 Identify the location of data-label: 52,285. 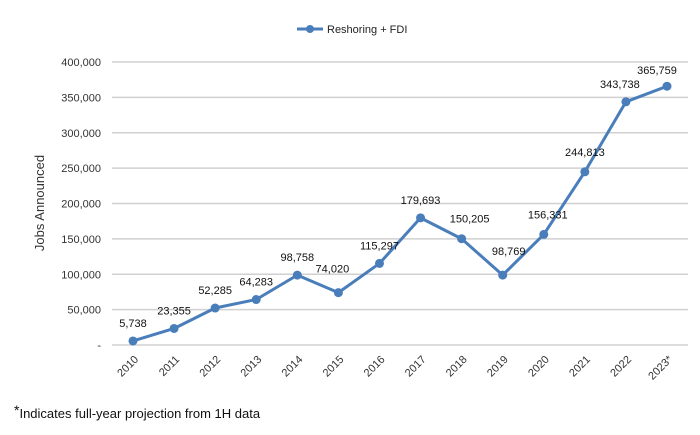
(215, 291).